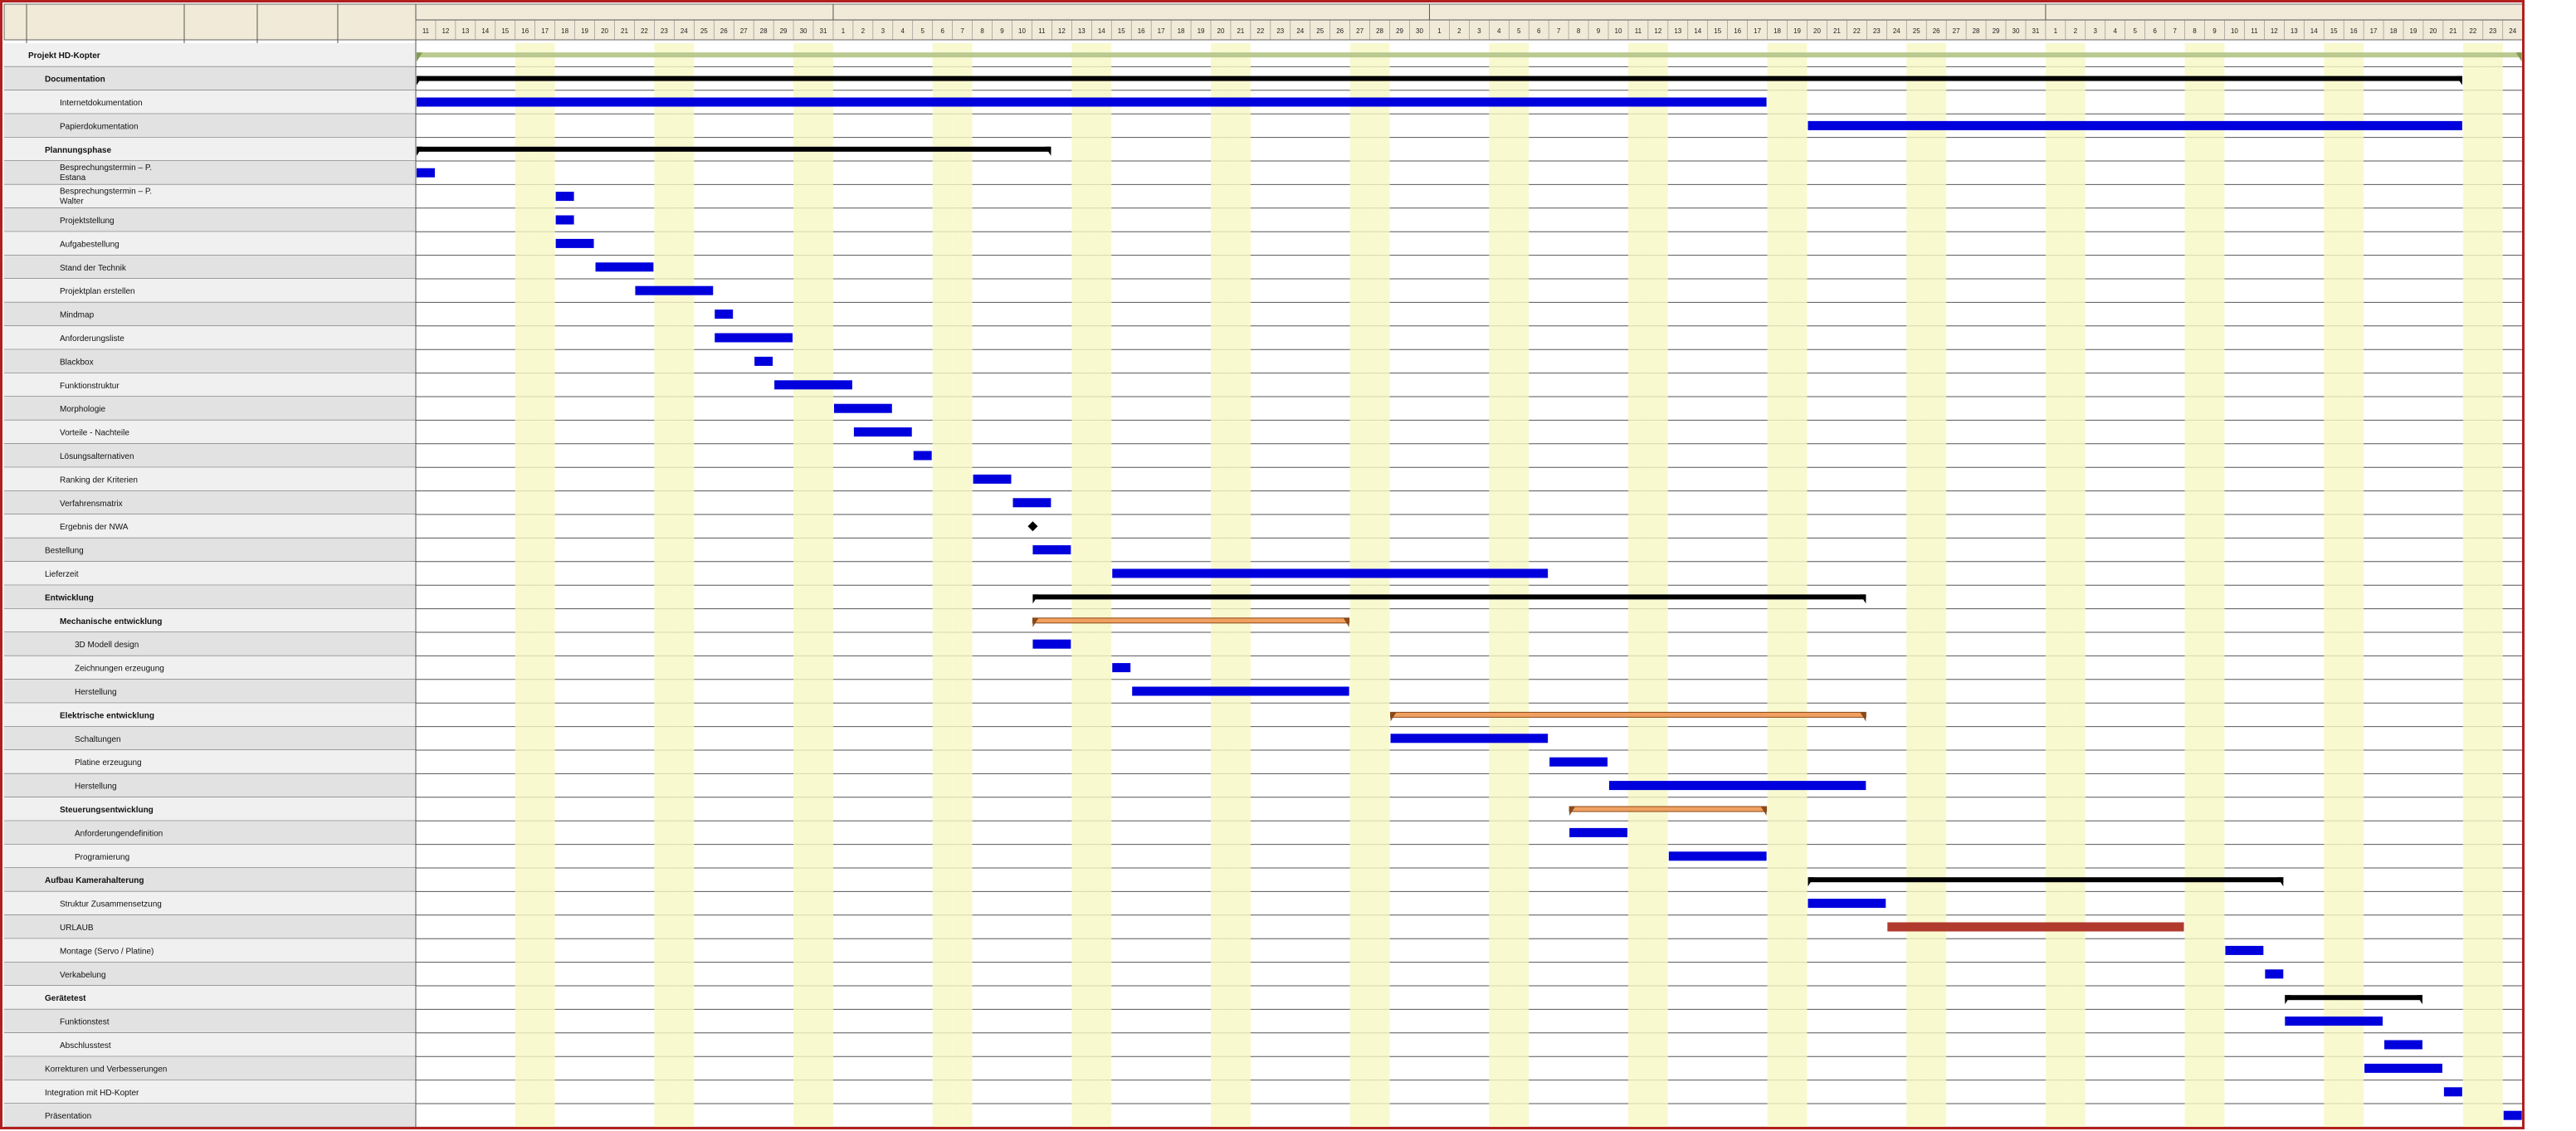  I want to click on day-tick-label: 25, so click(1917, 31).